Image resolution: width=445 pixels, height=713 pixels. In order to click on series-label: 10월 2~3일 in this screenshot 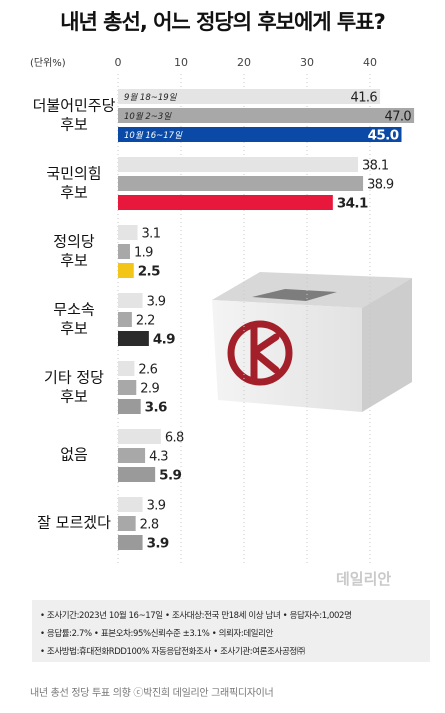, I will do `click(148, 116)`.